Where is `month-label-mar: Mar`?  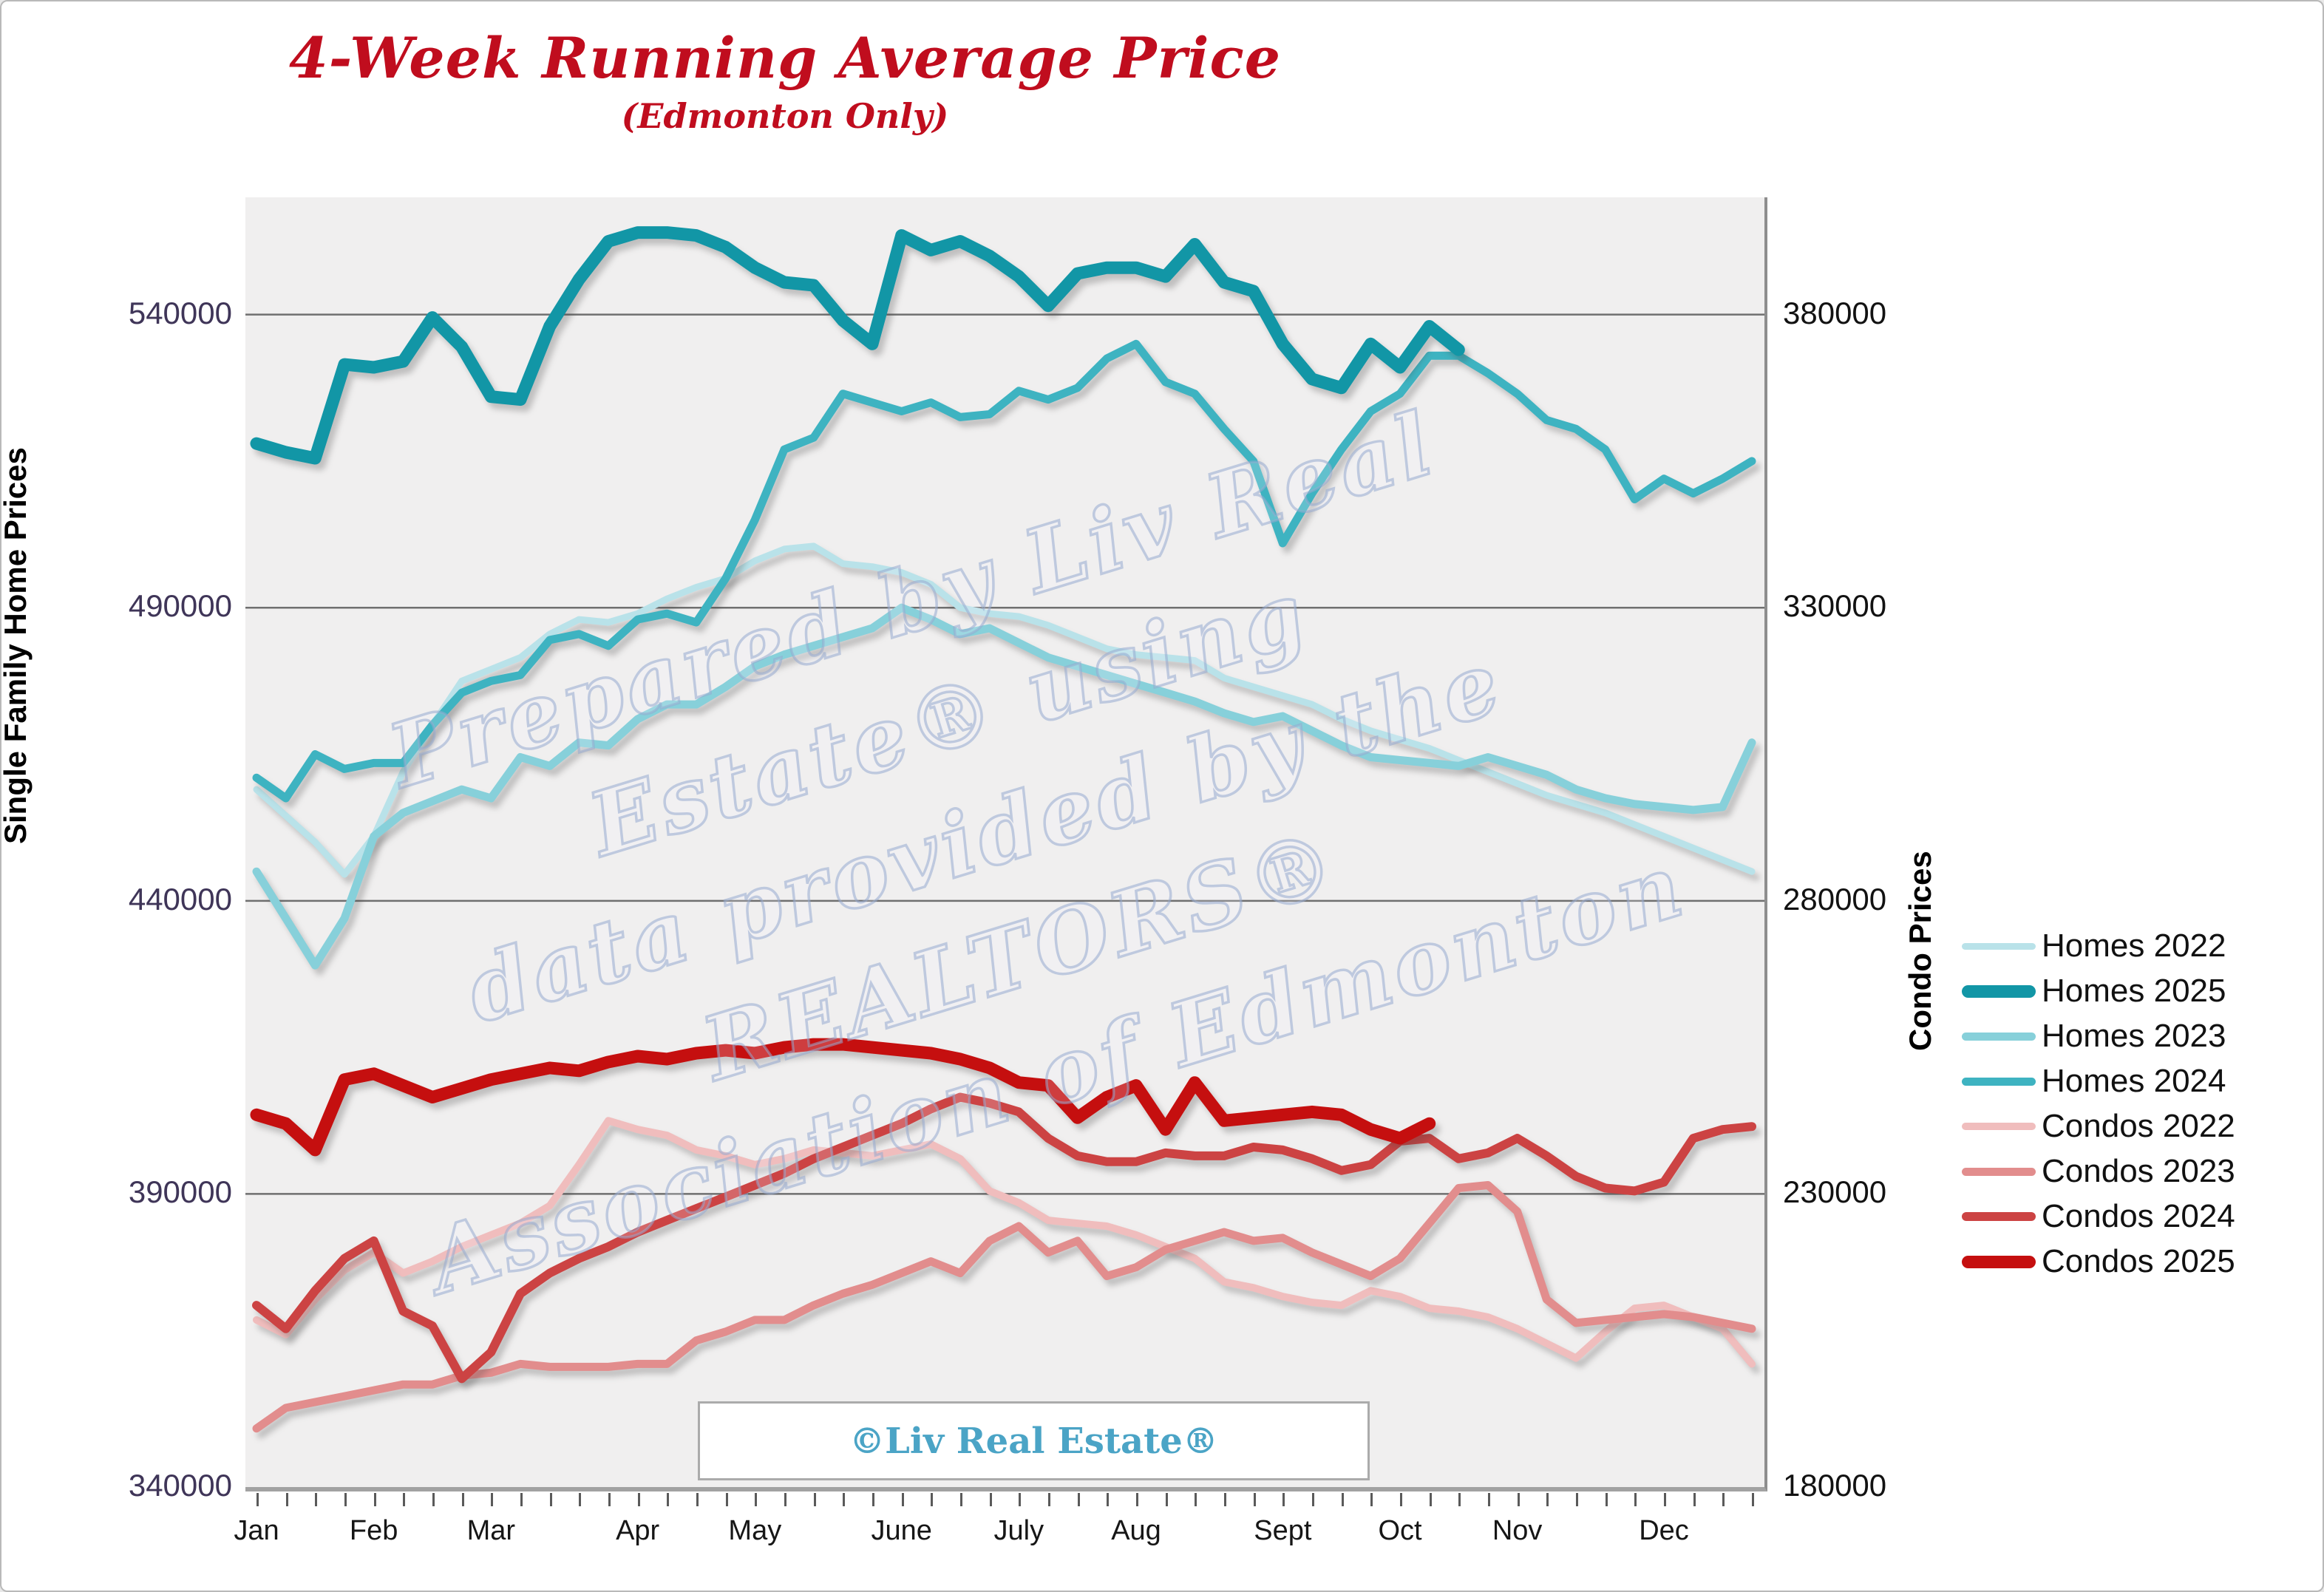 month-label-mar: Mar is located at coordinates (491, 1530).